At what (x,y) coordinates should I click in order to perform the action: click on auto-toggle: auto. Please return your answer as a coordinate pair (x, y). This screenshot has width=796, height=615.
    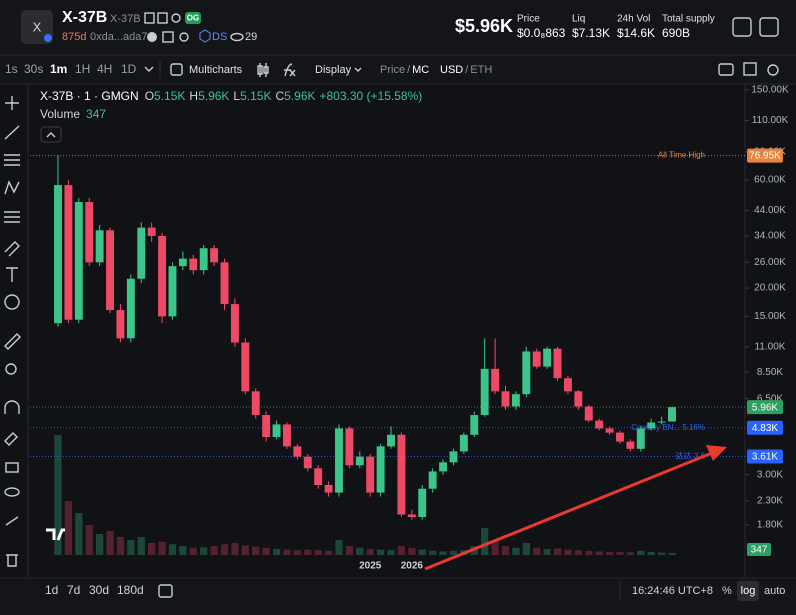
    Looking at the image, I should click on (774, 591).